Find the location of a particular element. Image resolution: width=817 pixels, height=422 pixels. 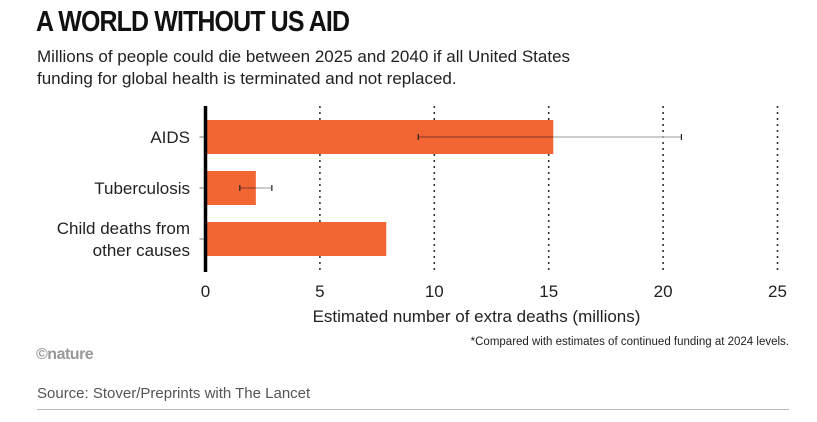

category-label-line: Child deaths from is located at coordinates (123, 228).